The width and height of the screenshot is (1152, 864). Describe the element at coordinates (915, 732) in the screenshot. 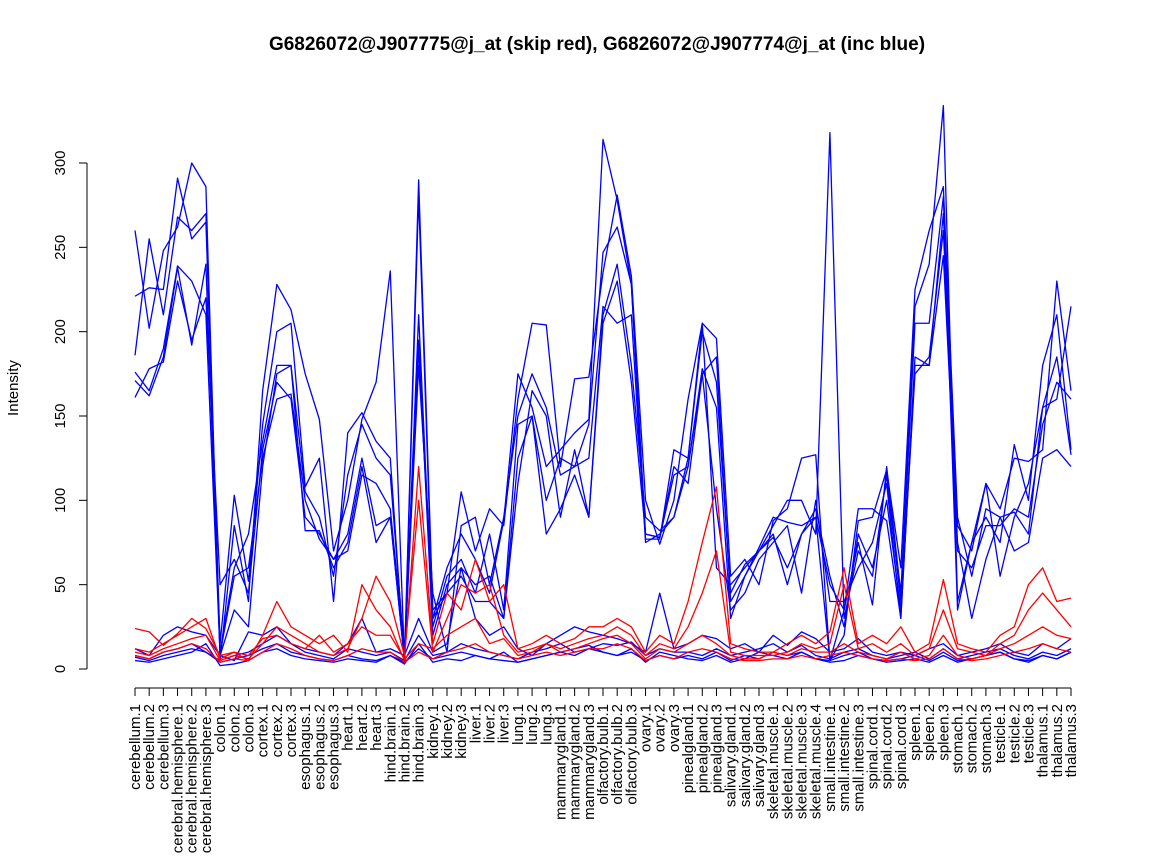

I see `x-tick-label: spleen.1` at that location.